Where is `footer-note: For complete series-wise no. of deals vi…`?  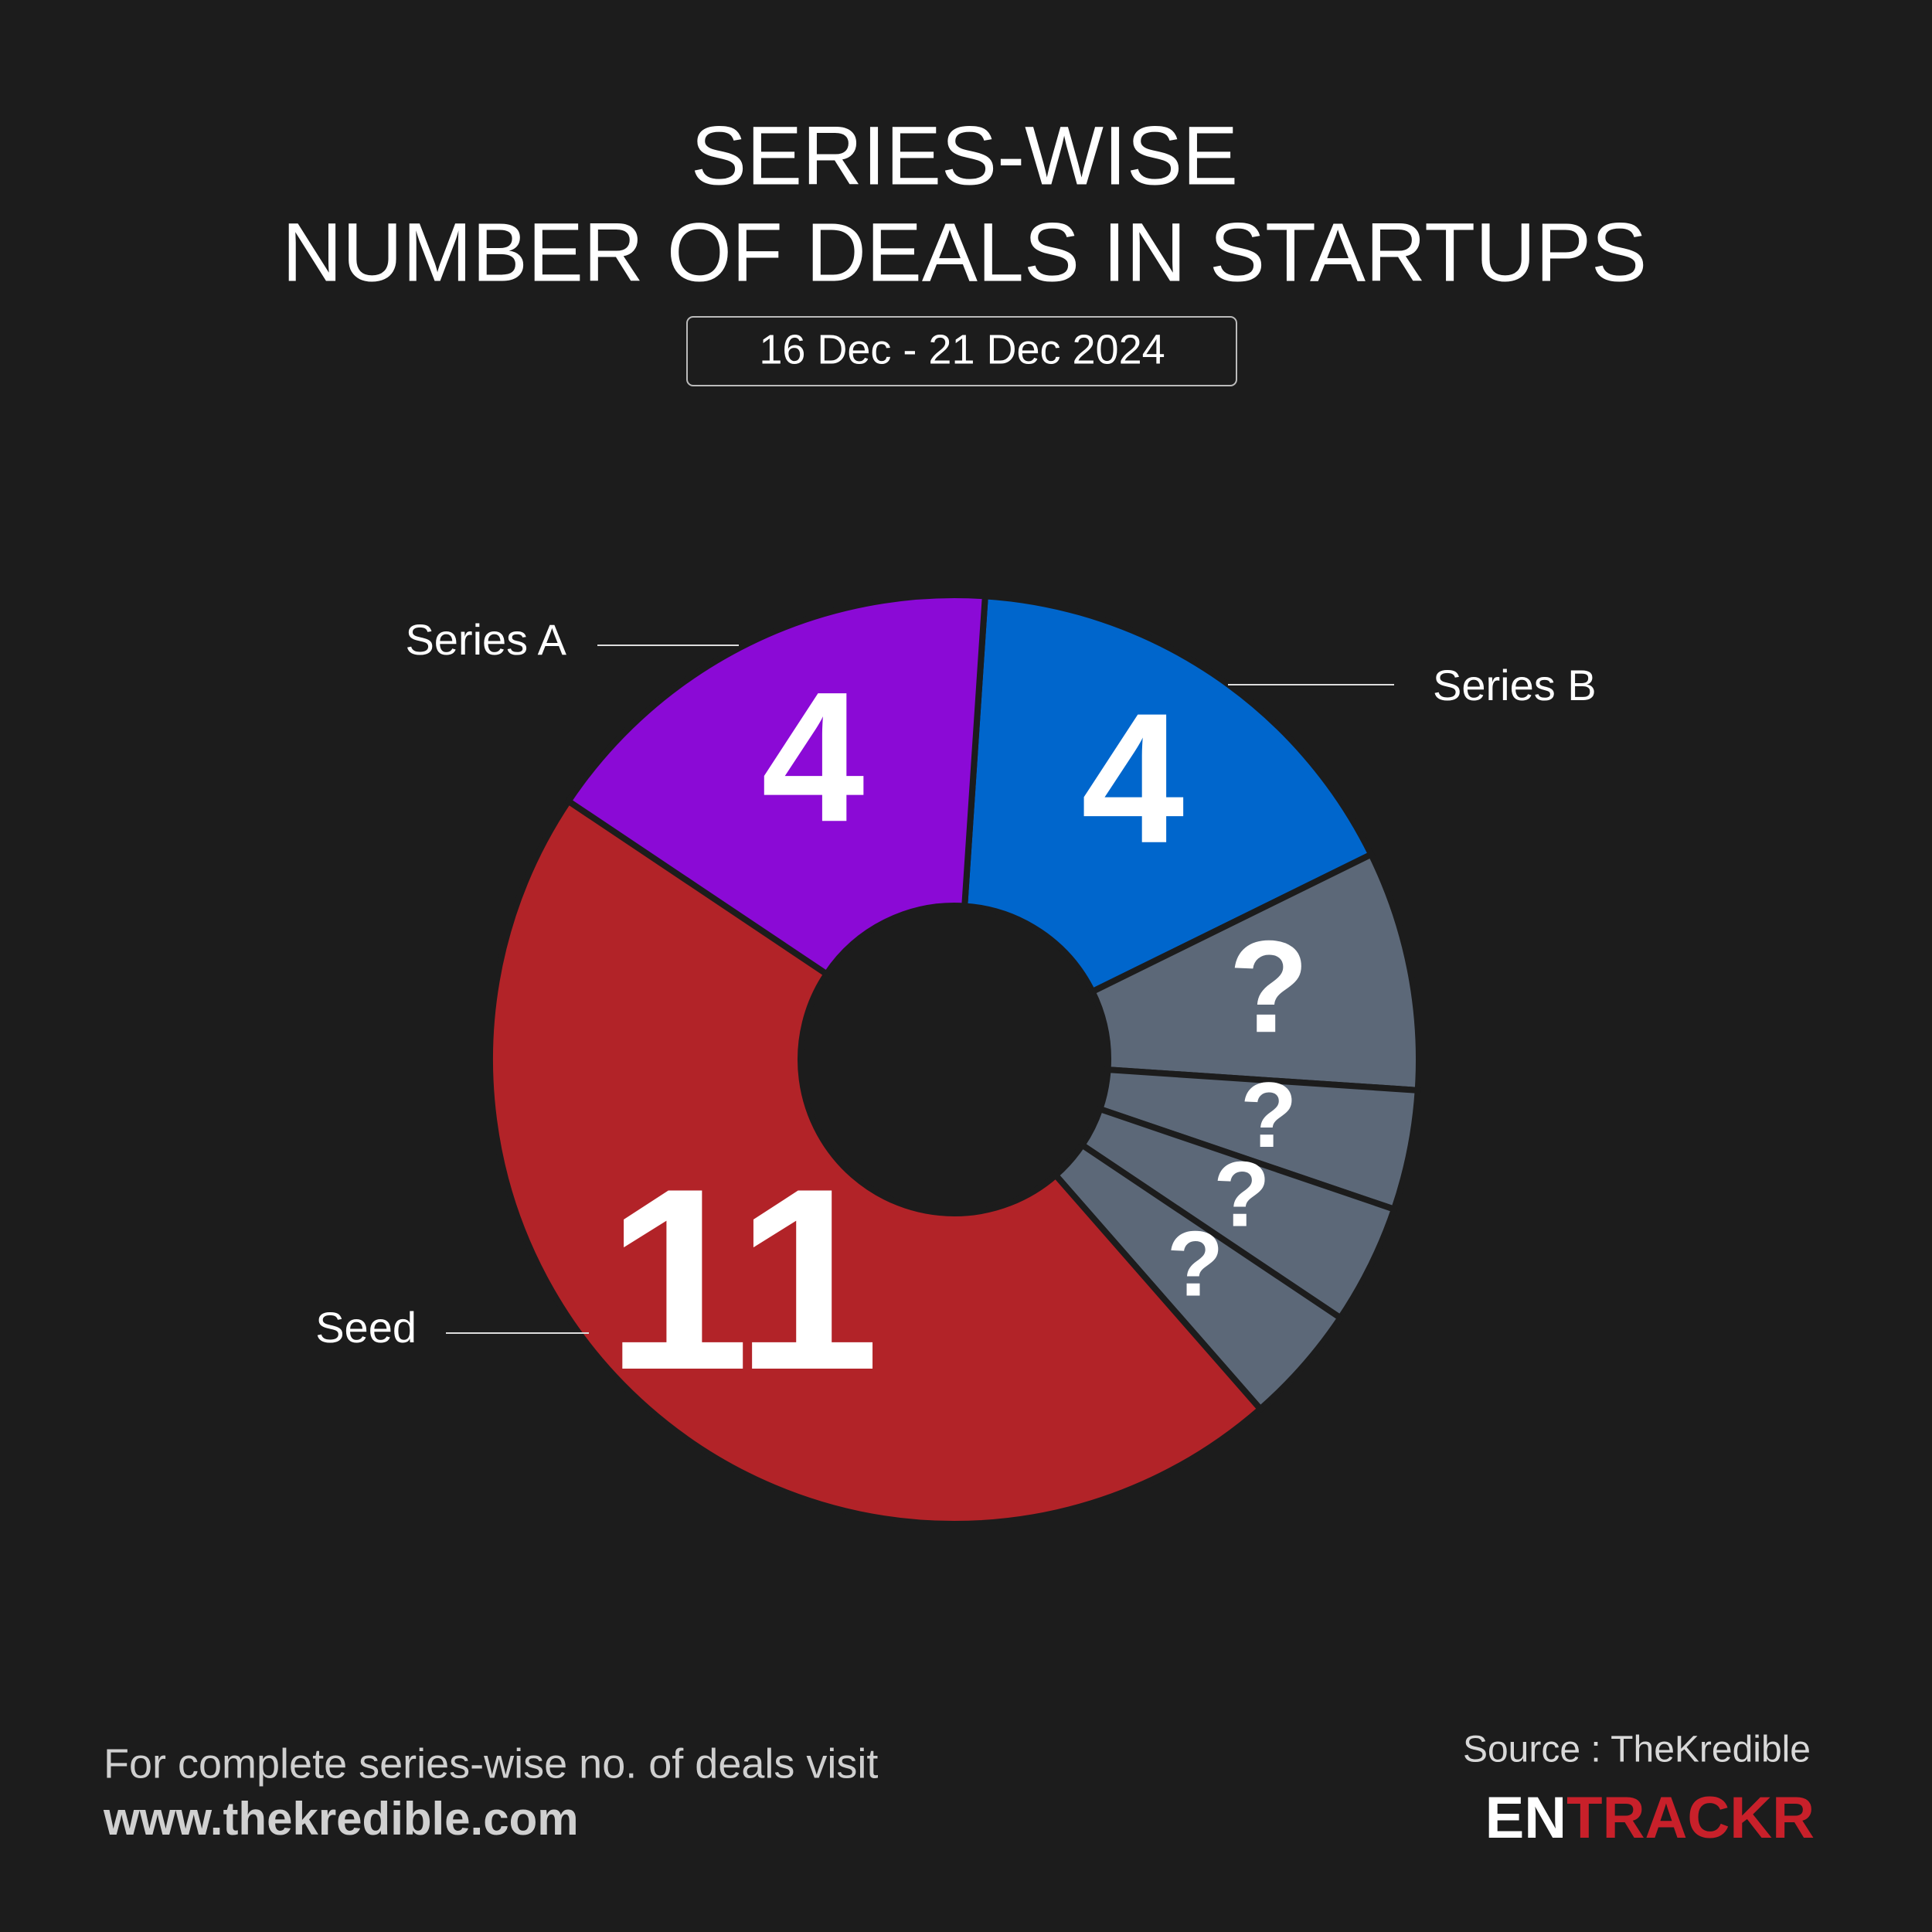
footer-note: For complete series-wise no. of deals vi… is located at coordinates (491, 1764).